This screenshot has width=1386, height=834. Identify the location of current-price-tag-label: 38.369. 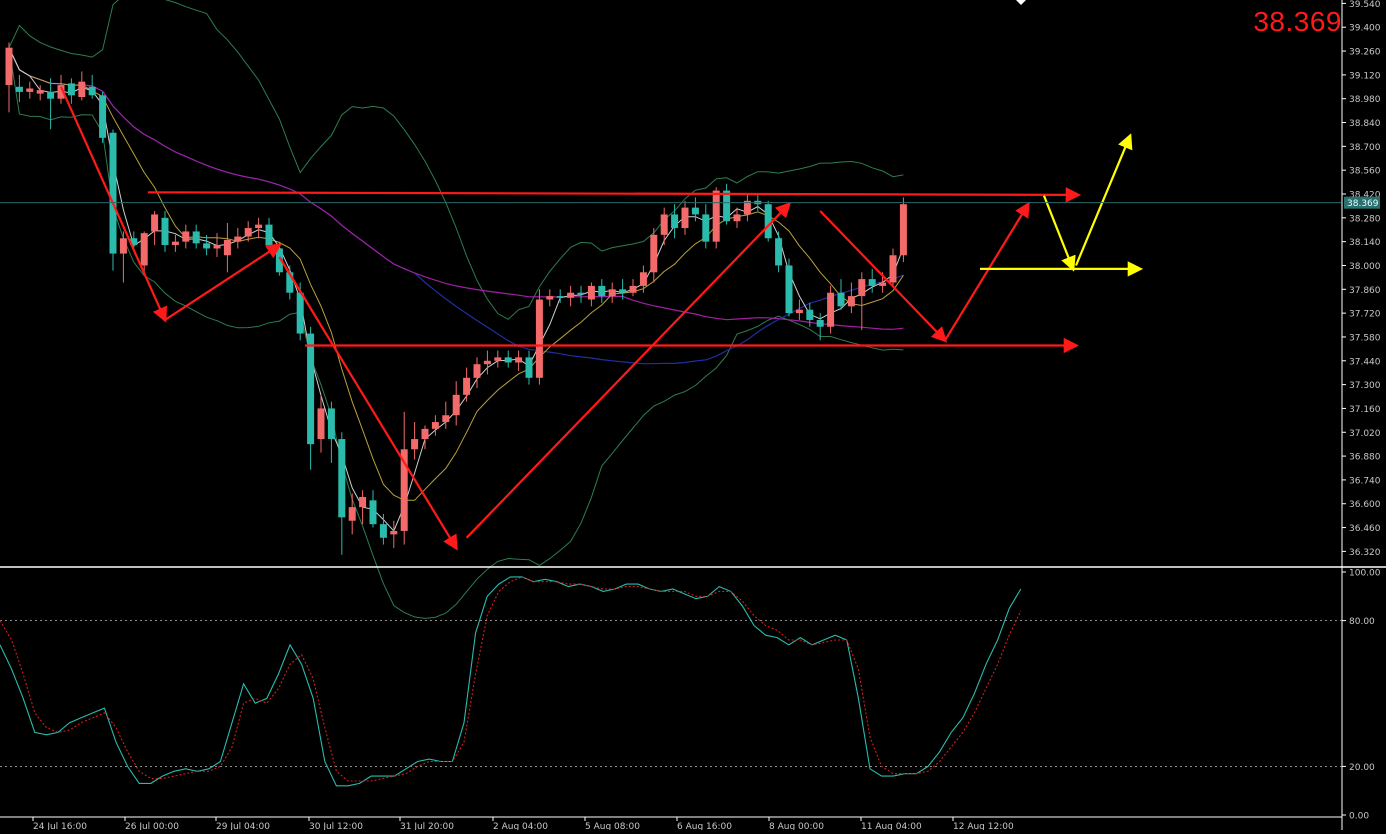
(1363, 204).